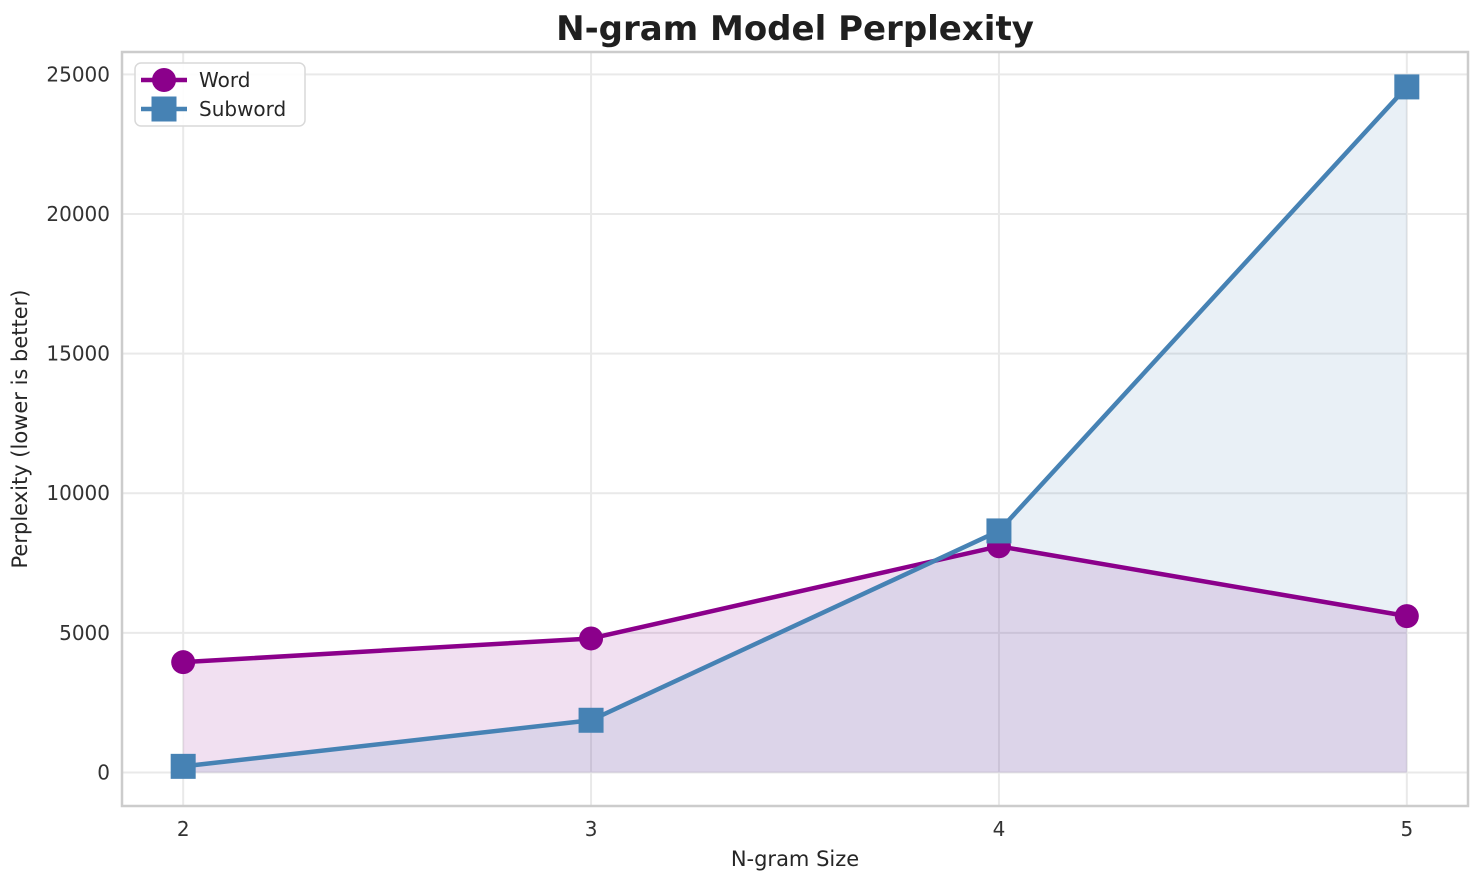 The width and height of the screenshot is (1484, 885). I want to click on legend: Word Subword, so click(220, 94).